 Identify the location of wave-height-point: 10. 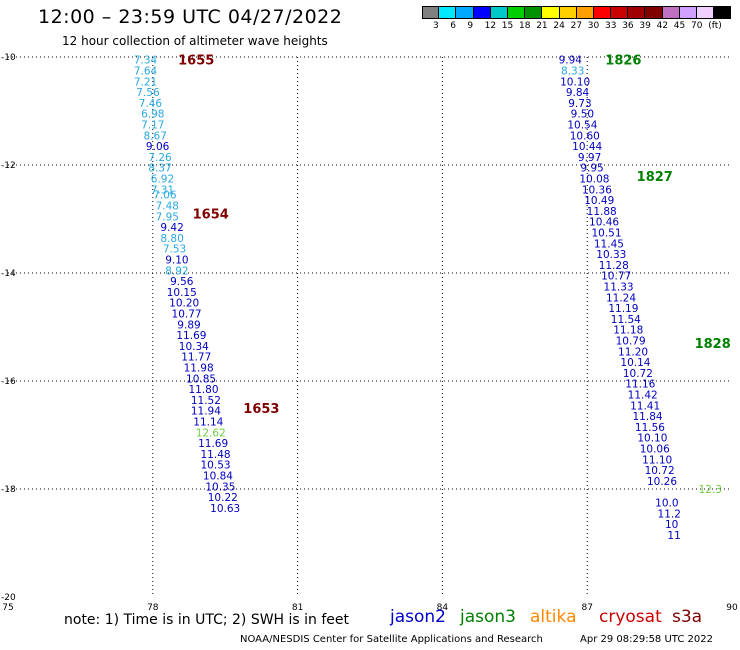
(671, 525).